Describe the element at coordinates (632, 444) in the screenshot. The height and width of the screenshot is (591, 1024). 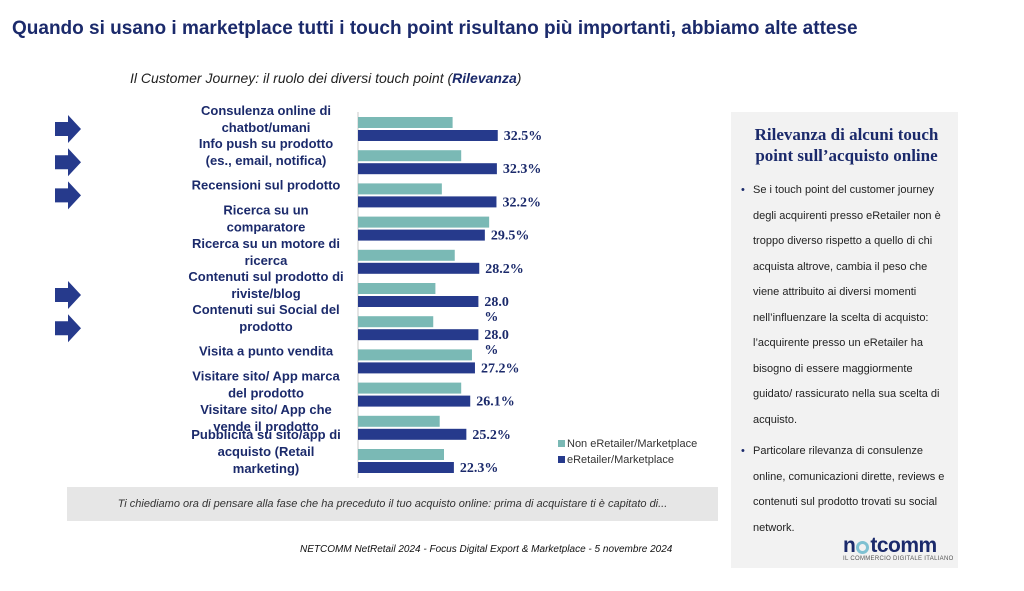
I see `legend-label: Non eRetailer/Marketplace` at that location.